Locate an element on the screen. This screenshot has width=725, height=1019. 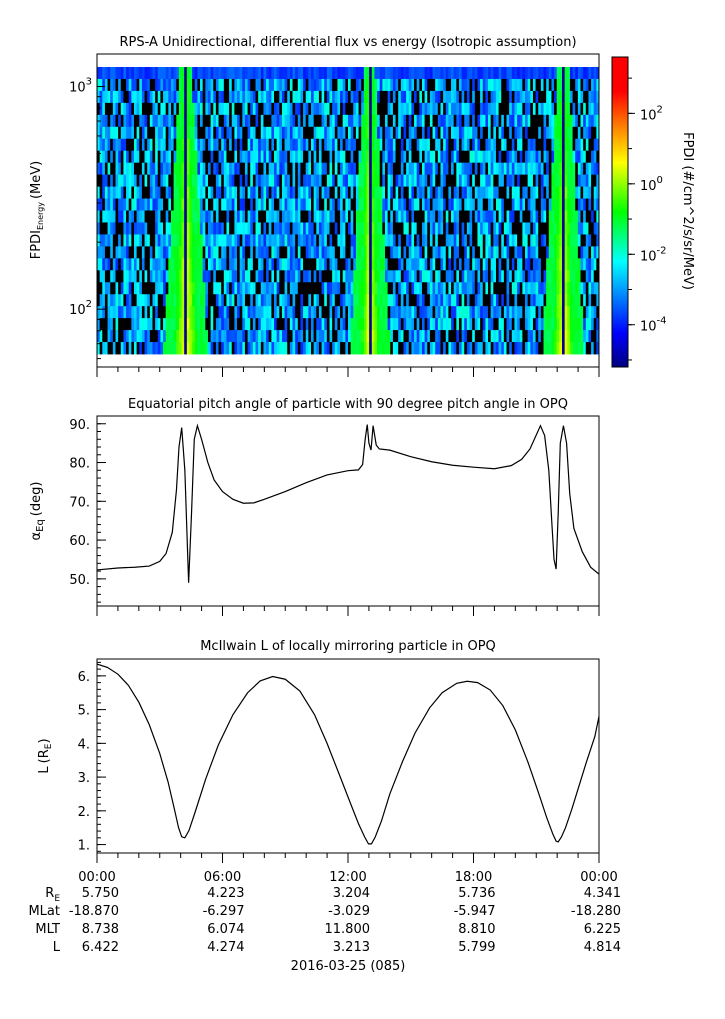
mcilwain-l-line is located at coordinates (348, 754).